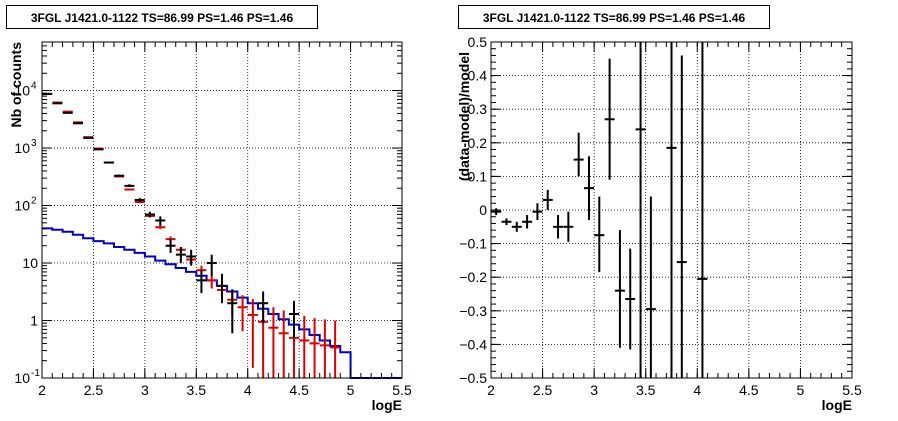 The width and height of the screenshot is (898, 421). What do you see at coordinates (478, 42) in the screenshot?
I see `y-tick-label: 0.5` at bounding box center [478, 42].